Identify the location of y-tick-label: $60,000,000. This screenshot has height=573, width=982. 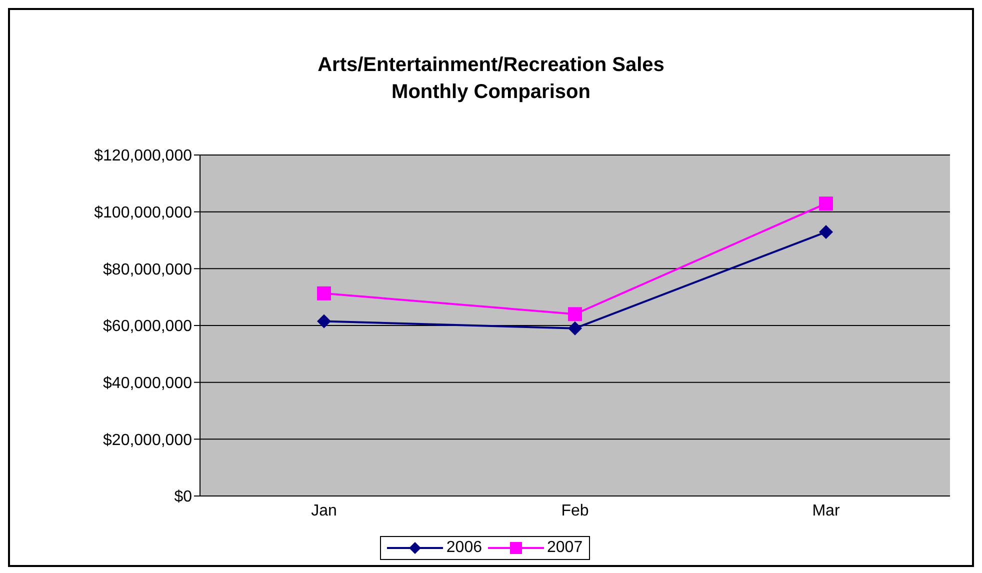
(147, 327).